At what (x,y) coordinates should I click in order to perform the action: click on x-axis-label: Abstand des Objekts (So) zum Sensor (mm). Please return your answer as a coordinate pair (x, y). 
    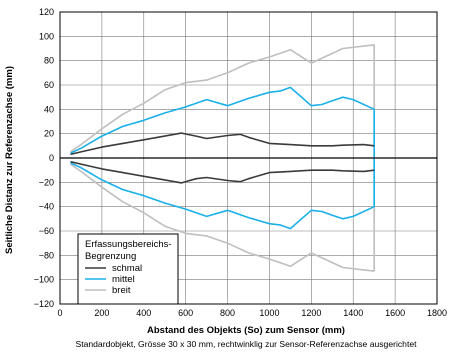
    Looking at the image, I should click on (246, 330).